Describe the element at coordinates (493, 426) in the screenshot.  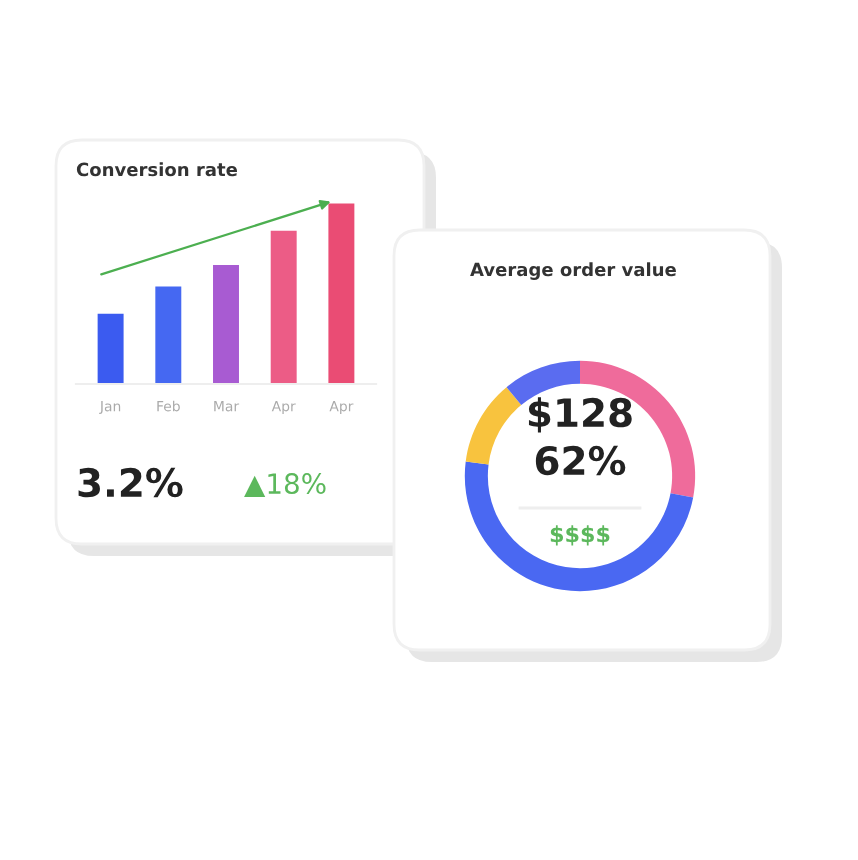
I see `donut-slice` at that location.